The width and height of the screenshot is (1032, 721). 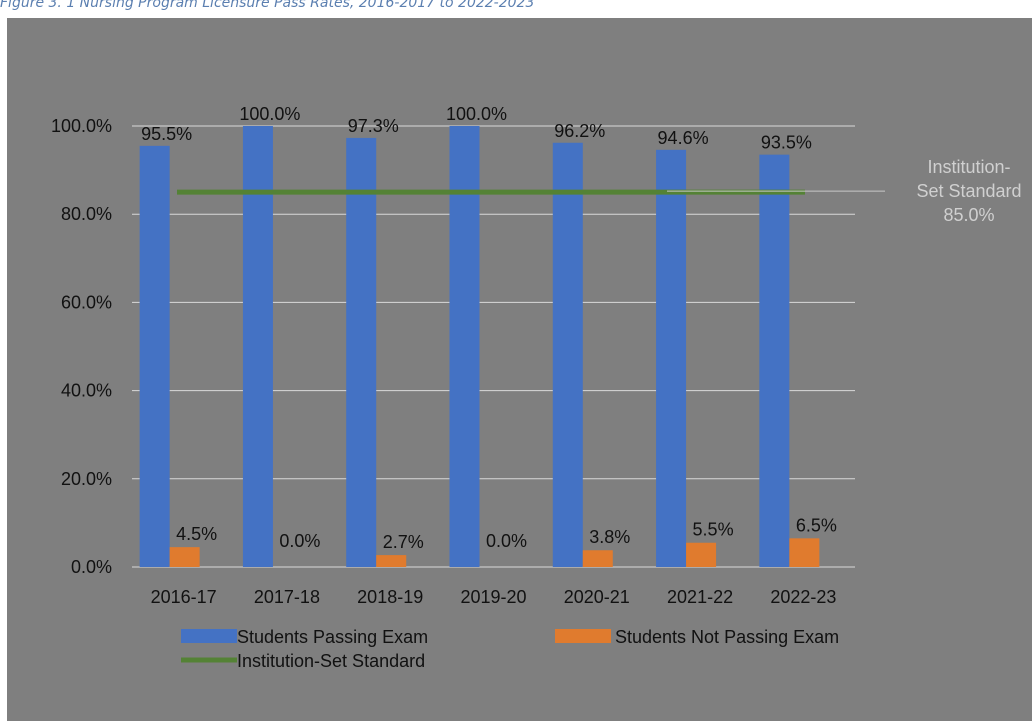 I want to click on reference-label: Institution-, so click(x=968, y=167).